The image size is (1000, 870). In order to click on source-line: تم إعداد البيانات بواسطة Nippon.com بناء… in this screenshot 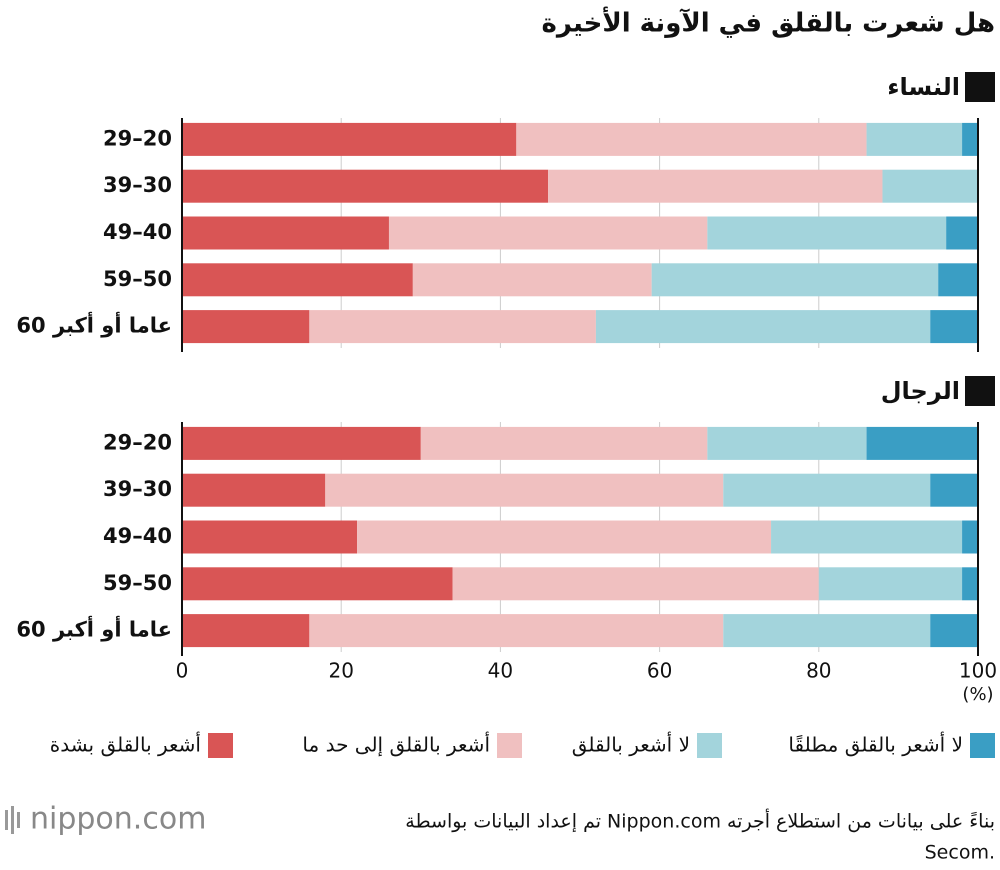, I will do `click(700, 821)`.